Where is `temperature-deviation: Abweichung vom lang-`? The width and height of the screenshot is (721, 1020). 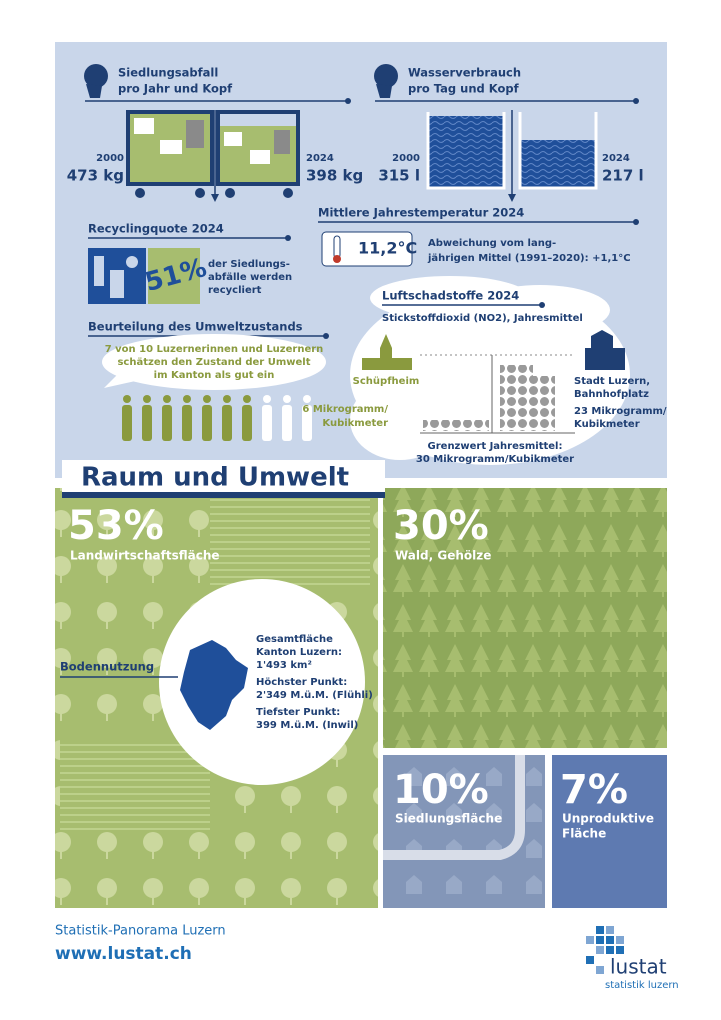
temperature-deviation: Abweichung vom lang- is located at coordinates (492, 243).